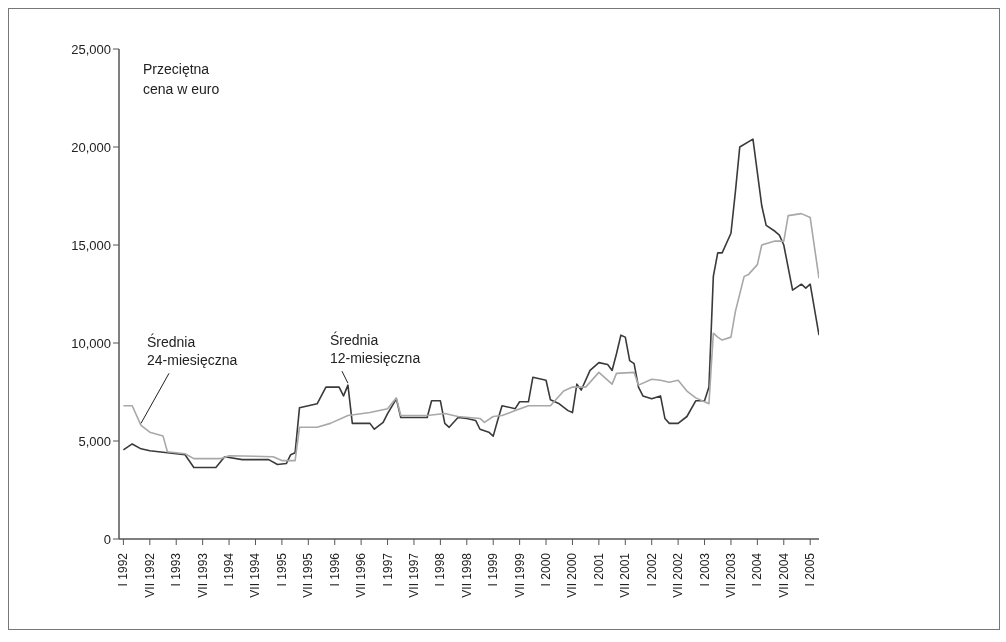  Describe the element at coordinates (440, 569) in the screenshot. I see `x-tick-label: I 1998` at that location.